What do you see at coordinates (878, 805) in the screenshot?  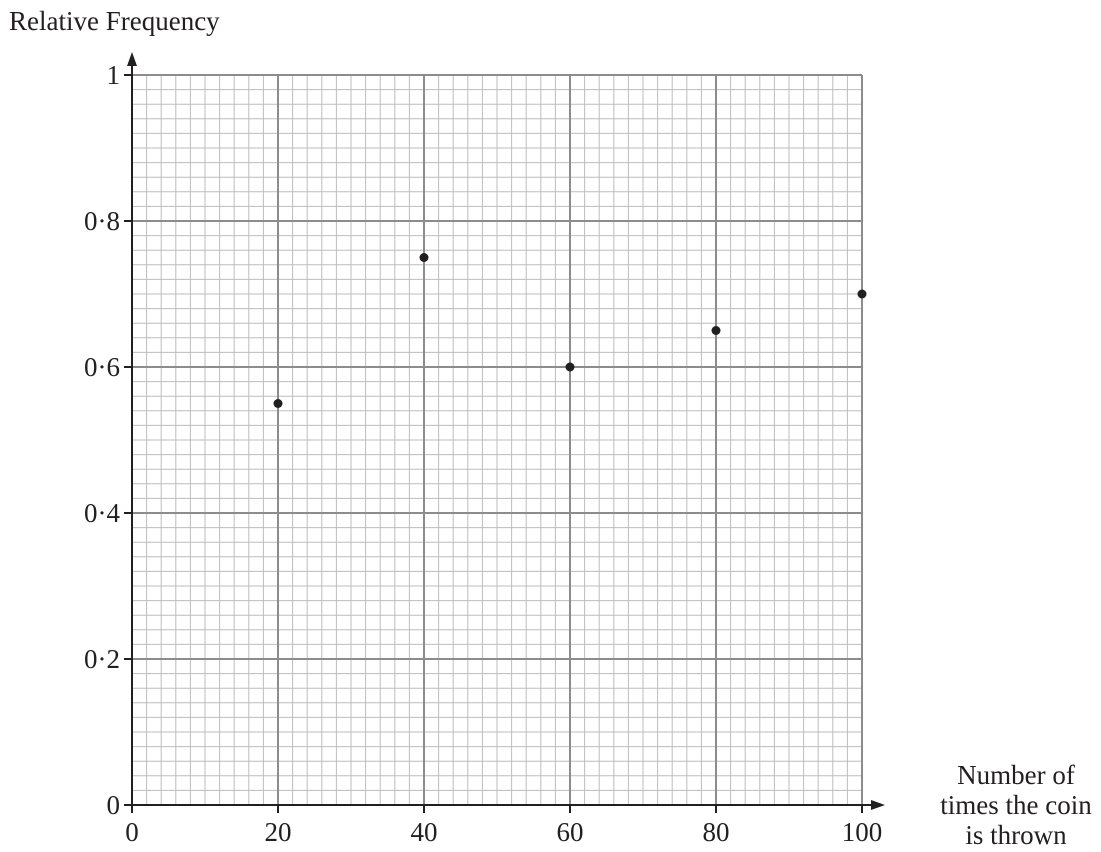 I see `x-axis-arrowhead` at bounding box center [878, 805].